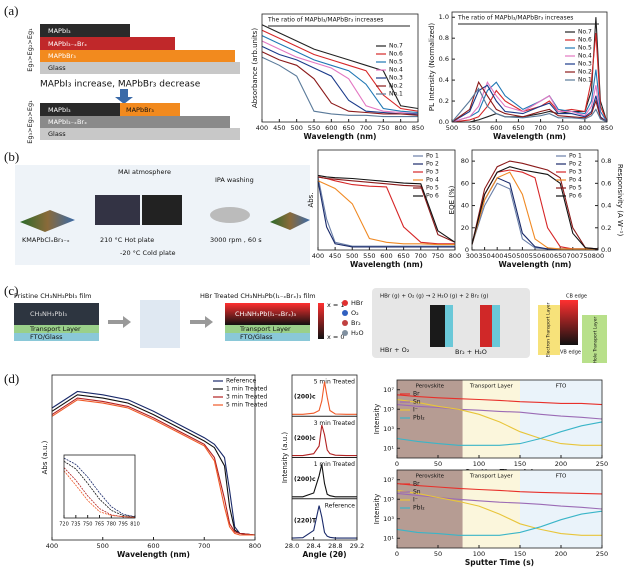 This screenshot has width=629, height=572. Describe the element at coordinates (348, 128) in the screenshot. I see `x-tick-label: 650` at that location.